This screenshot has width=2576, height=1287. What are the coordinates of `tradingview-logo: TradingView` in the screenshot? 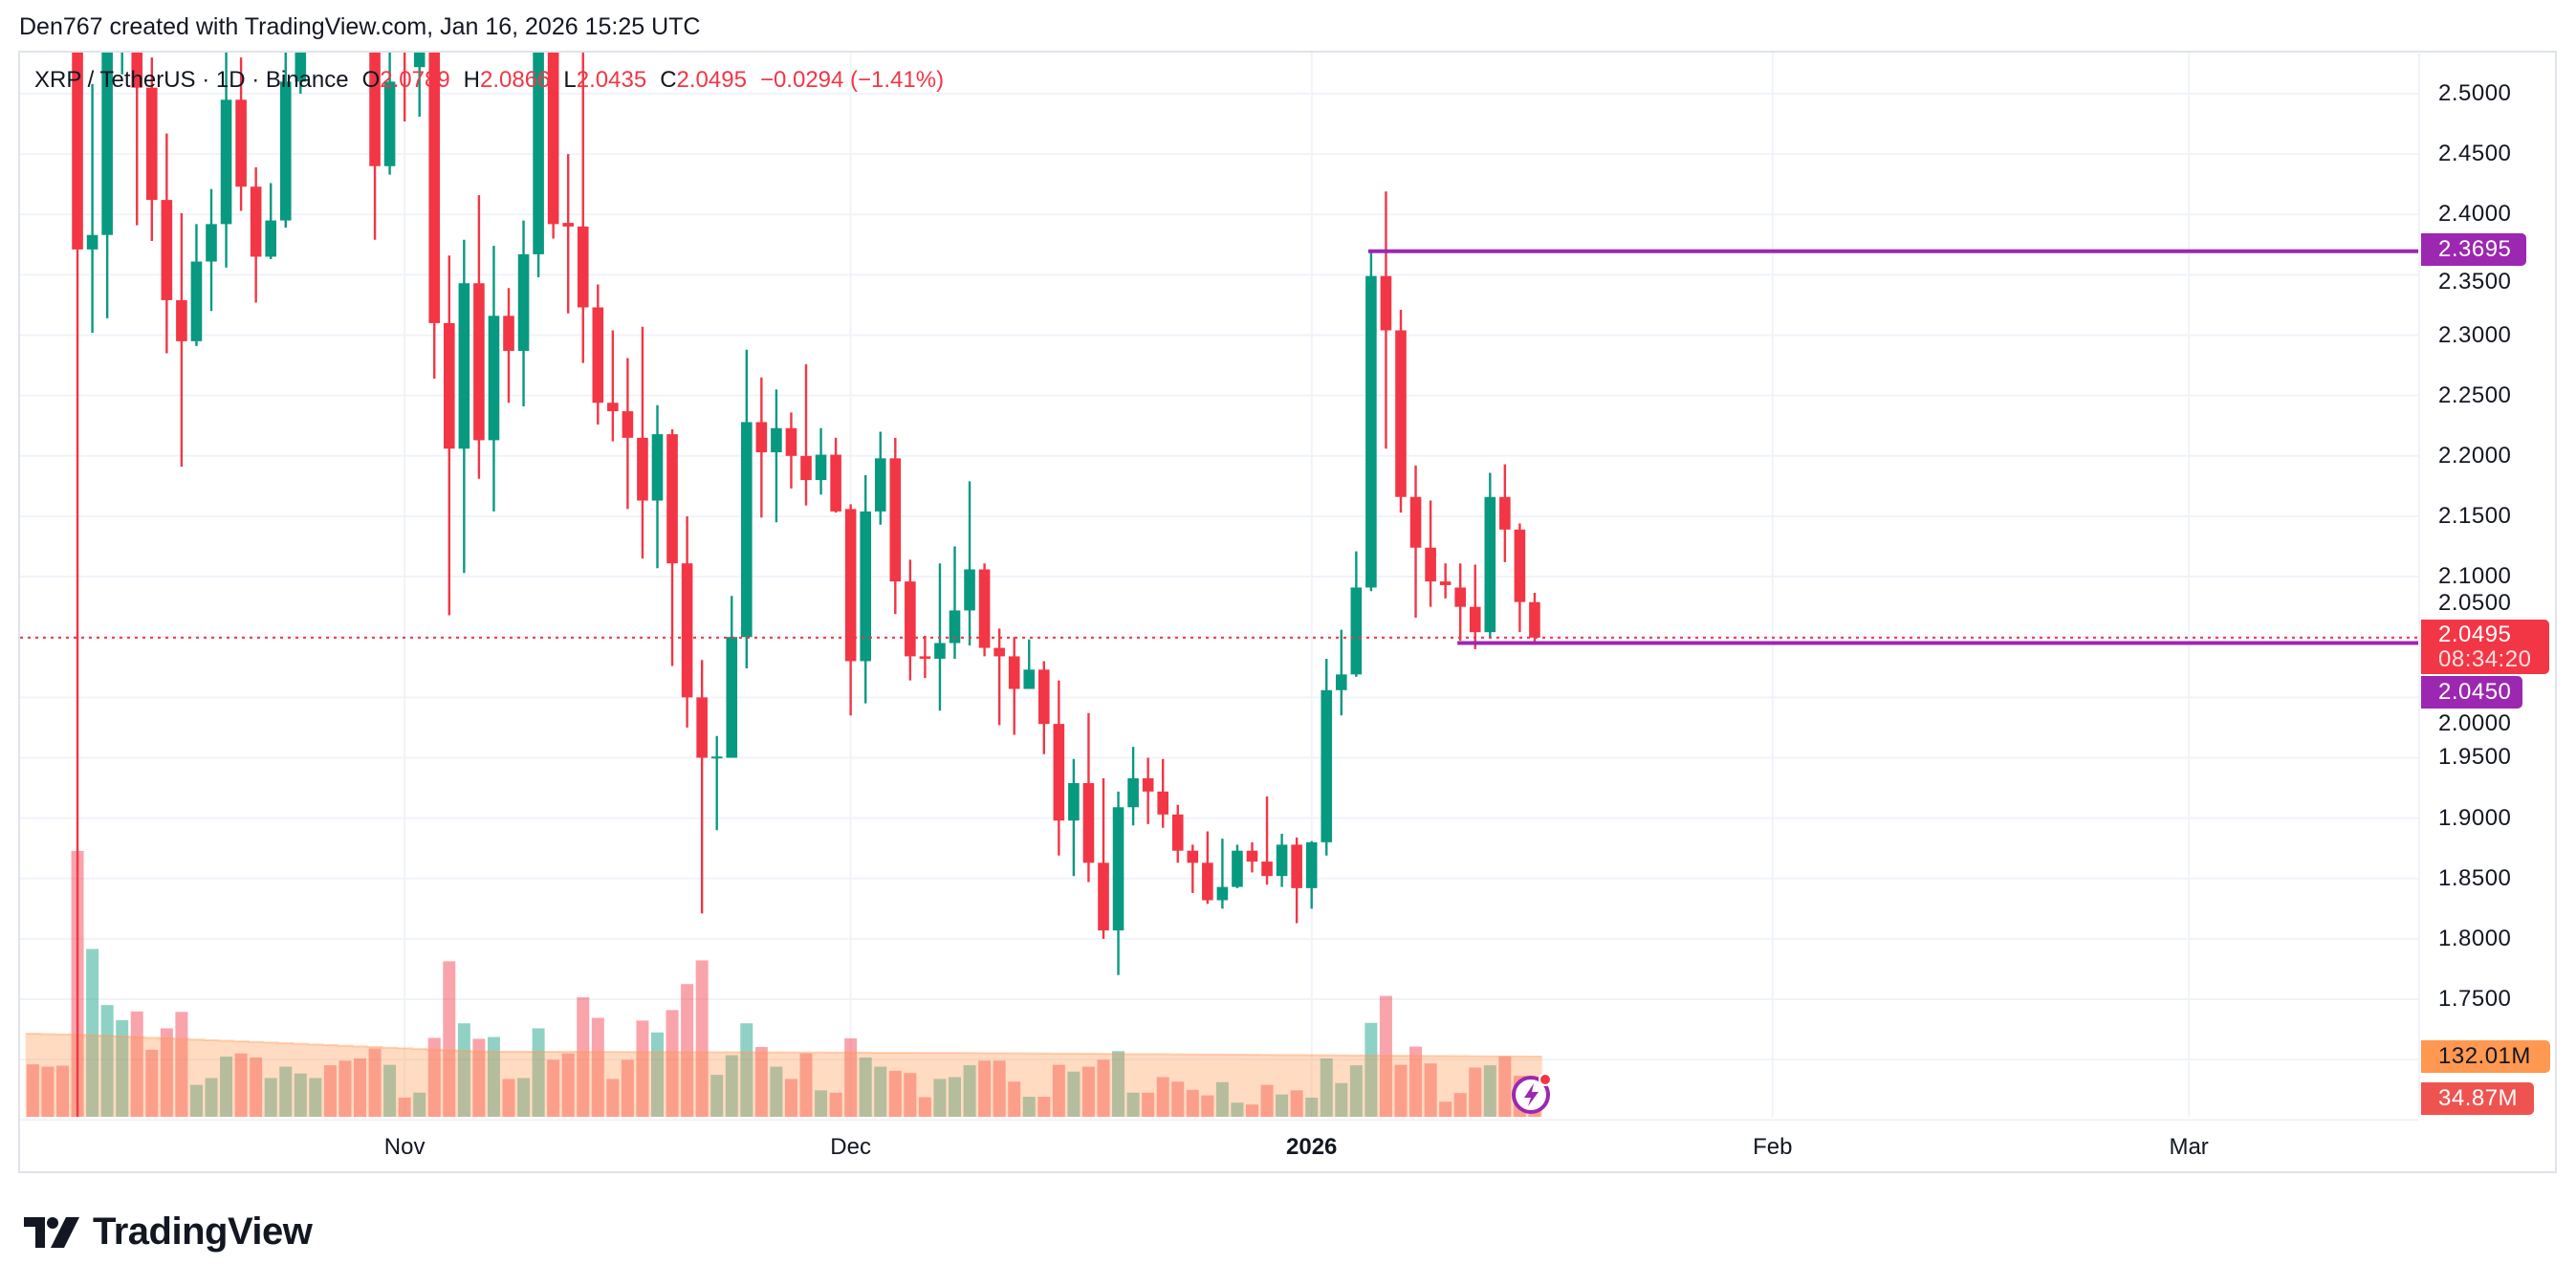 It's located at (168, 1232).